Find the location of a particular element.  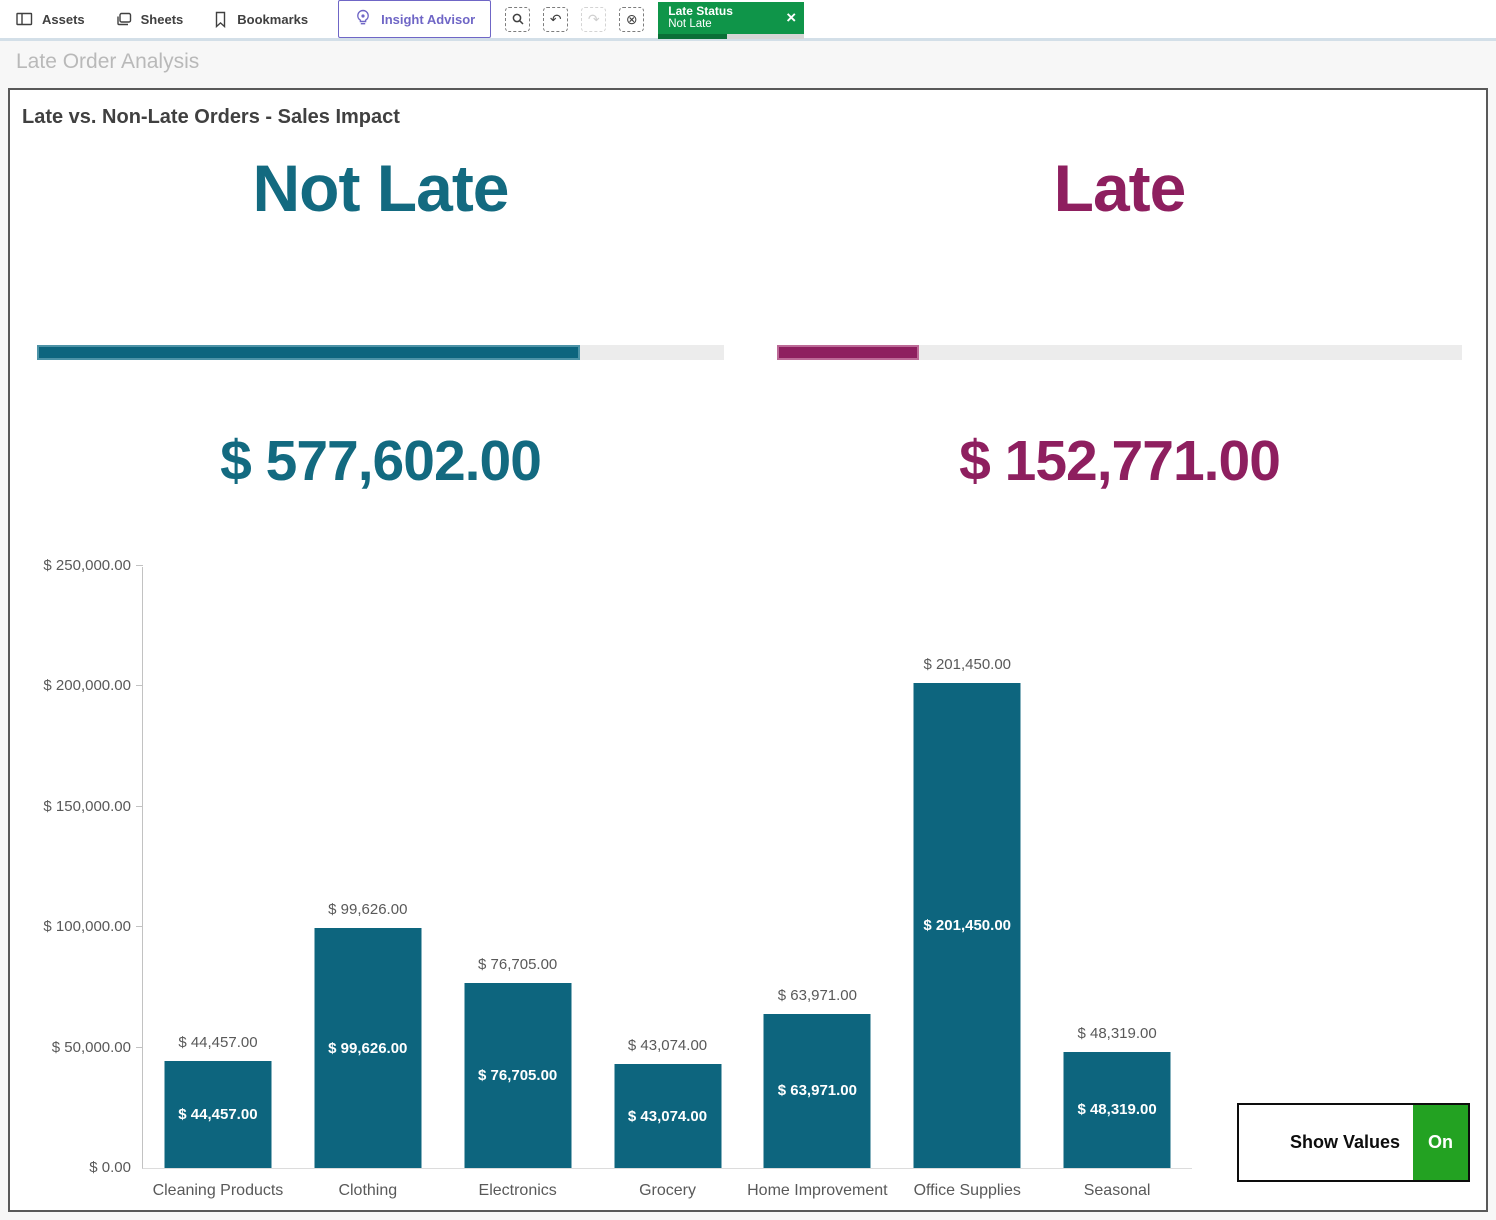

clear-selections-icon: ⊗ is located at coordinates (632, 19).